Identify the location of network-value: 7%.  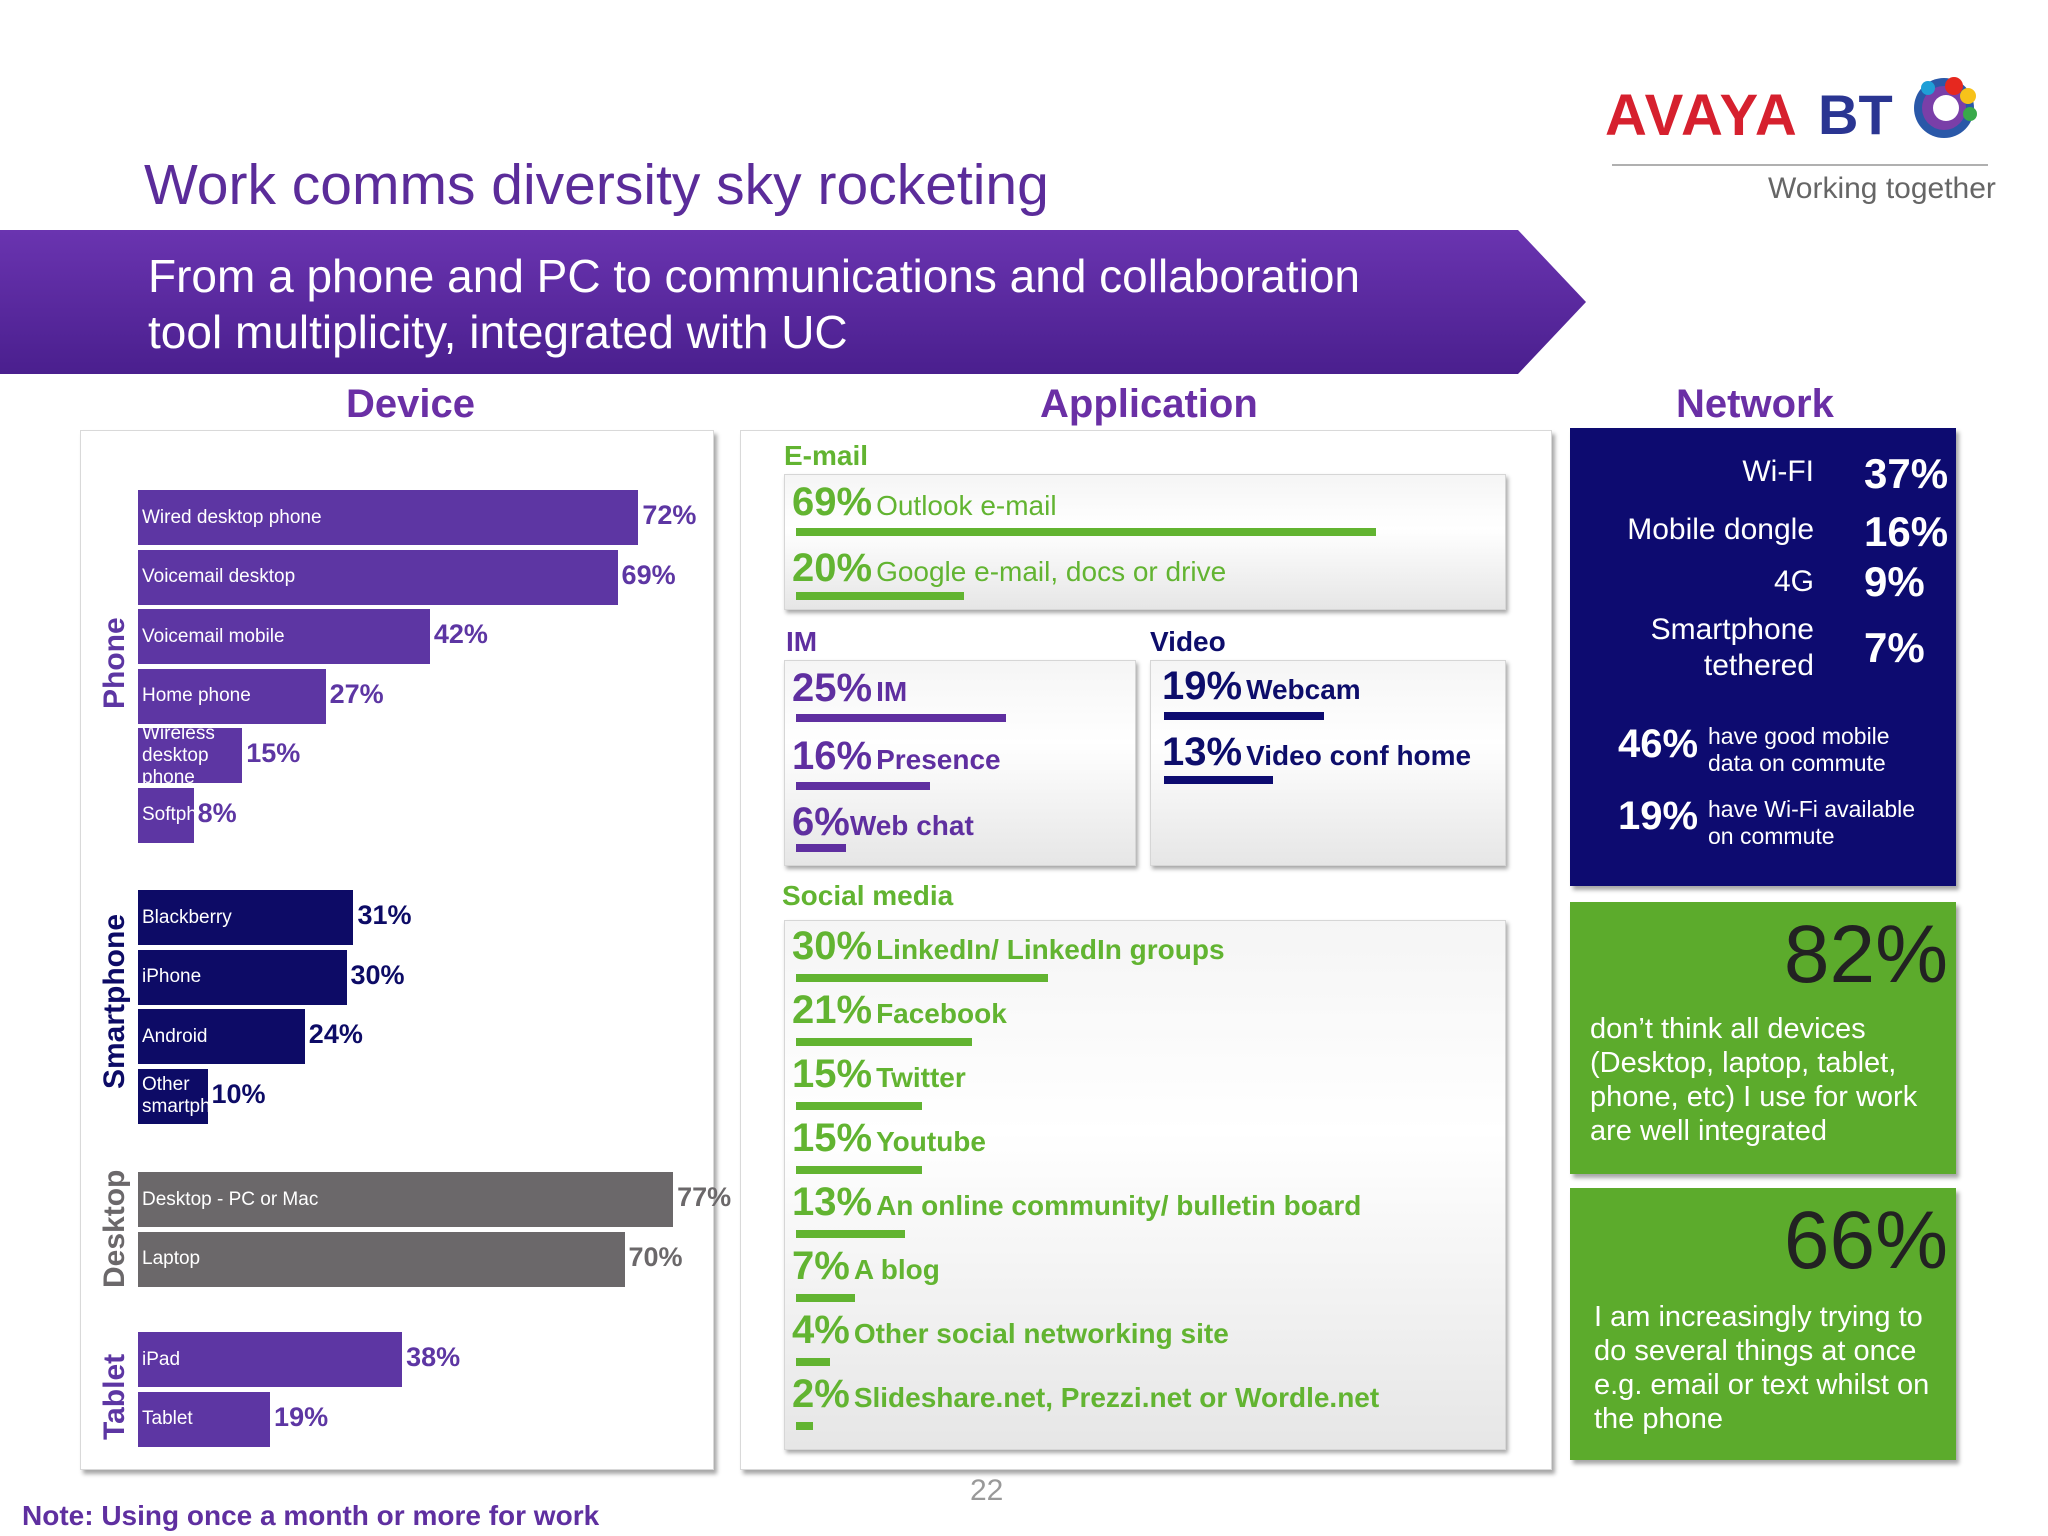
(1894, 647).